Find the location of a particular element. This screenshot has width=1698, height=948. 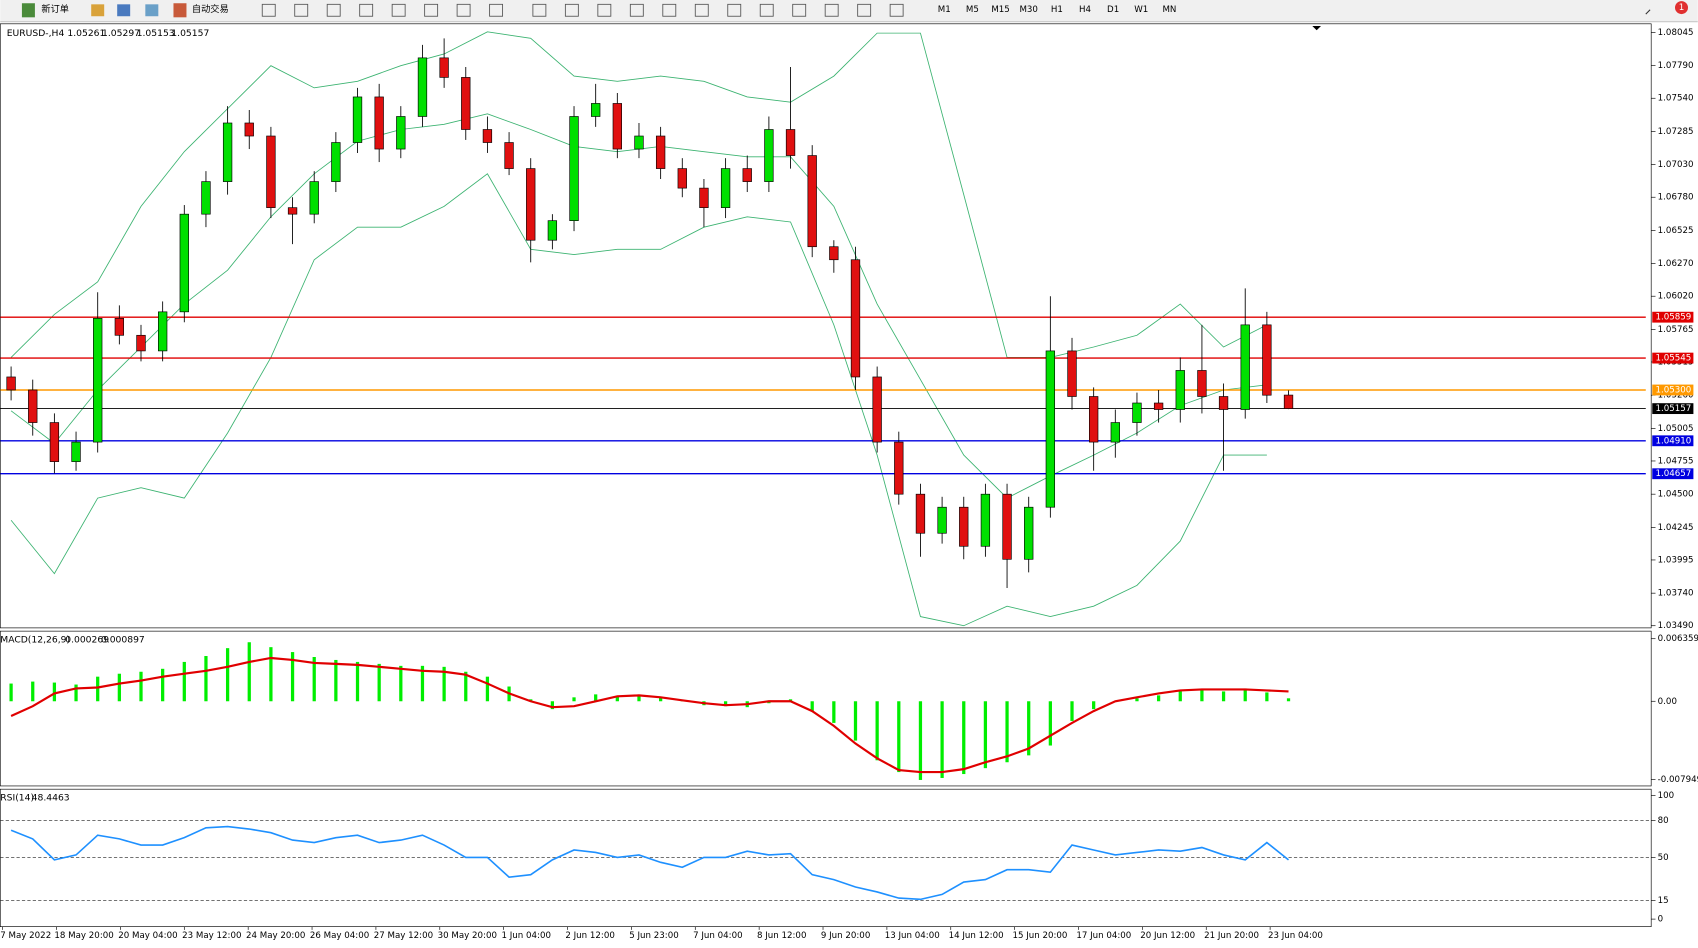

timeframe-button: W1 is located at coordinates (1141, 10).